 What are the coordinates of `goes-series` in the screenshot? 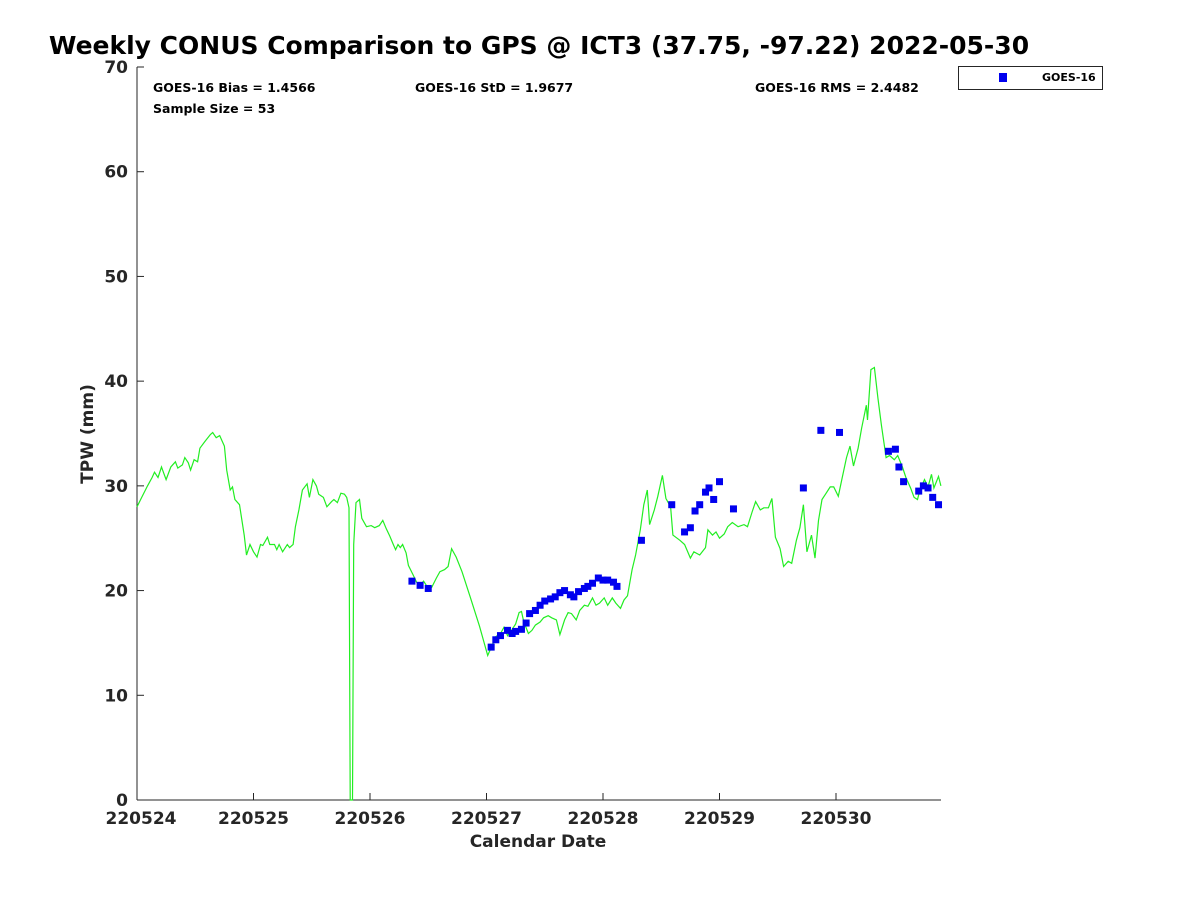 It's located at (675, 538).